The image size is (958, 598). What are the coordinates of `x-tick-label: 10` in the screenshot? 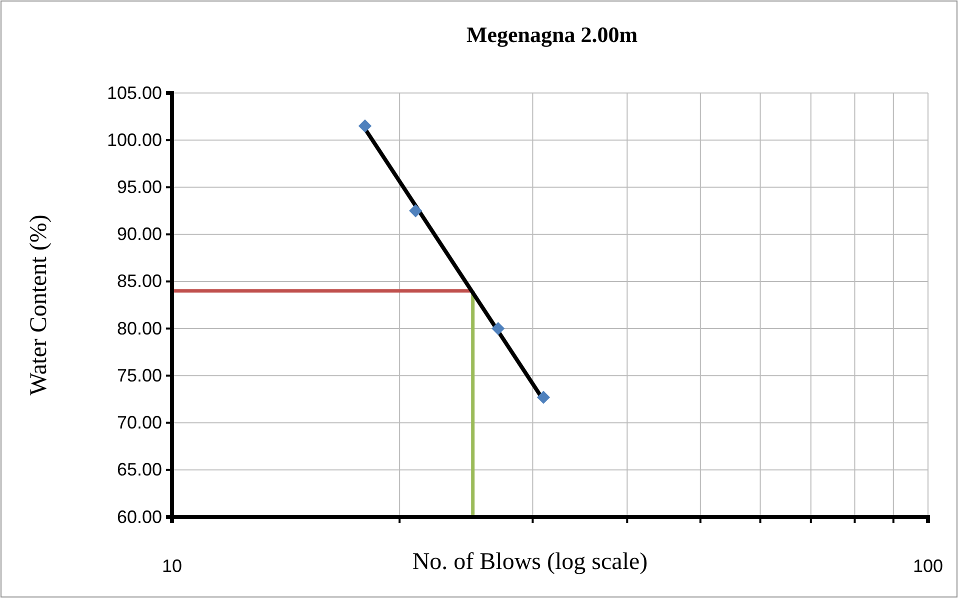 It's located at (172, 566).